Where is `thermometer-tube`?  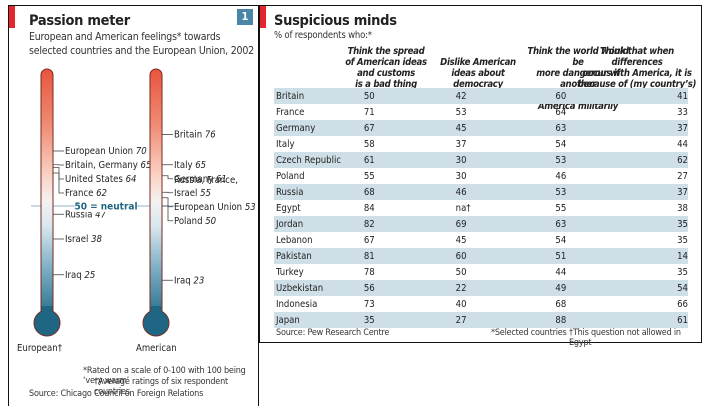 thermometer-tube is located at coordinates (47, 196).